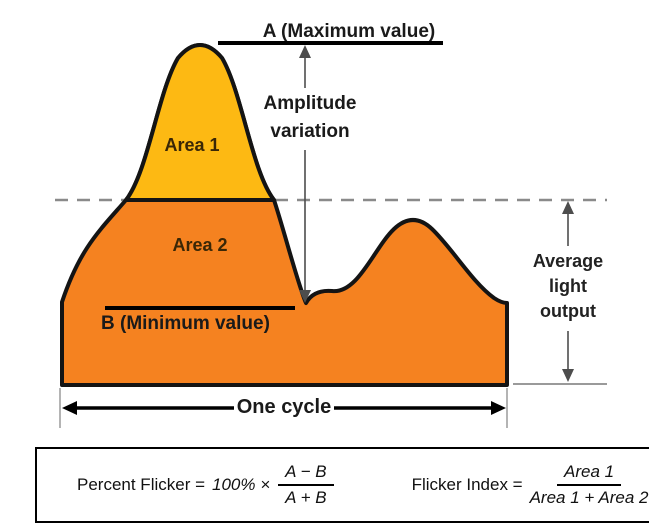 Image resolution: width=649 pixels, height=532 pixels. I want to click on percent-flicker-formula: Percent Flicker = 100% × A − B A + B, so click(205, 485).